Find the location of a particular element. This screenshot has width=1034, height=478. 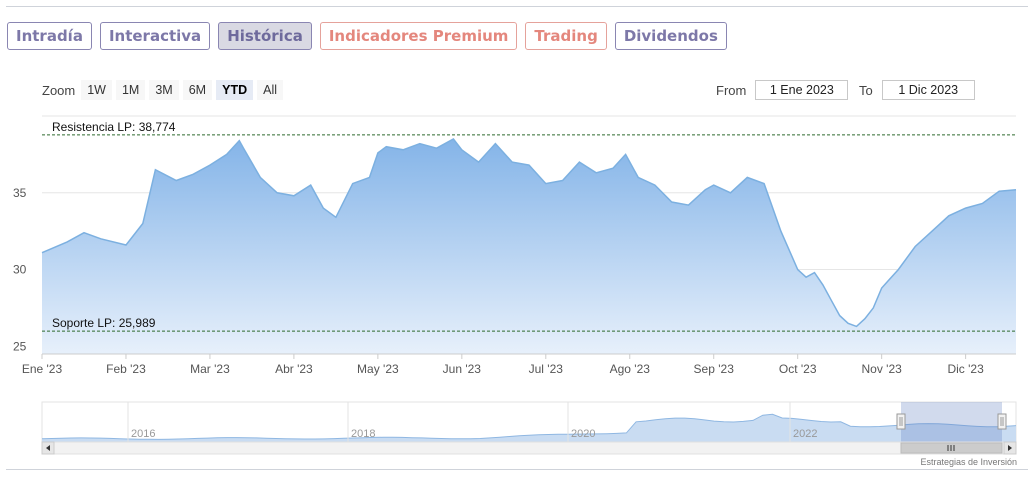

scroll-right-arrow-icon is located at coordinates (1010, 448).